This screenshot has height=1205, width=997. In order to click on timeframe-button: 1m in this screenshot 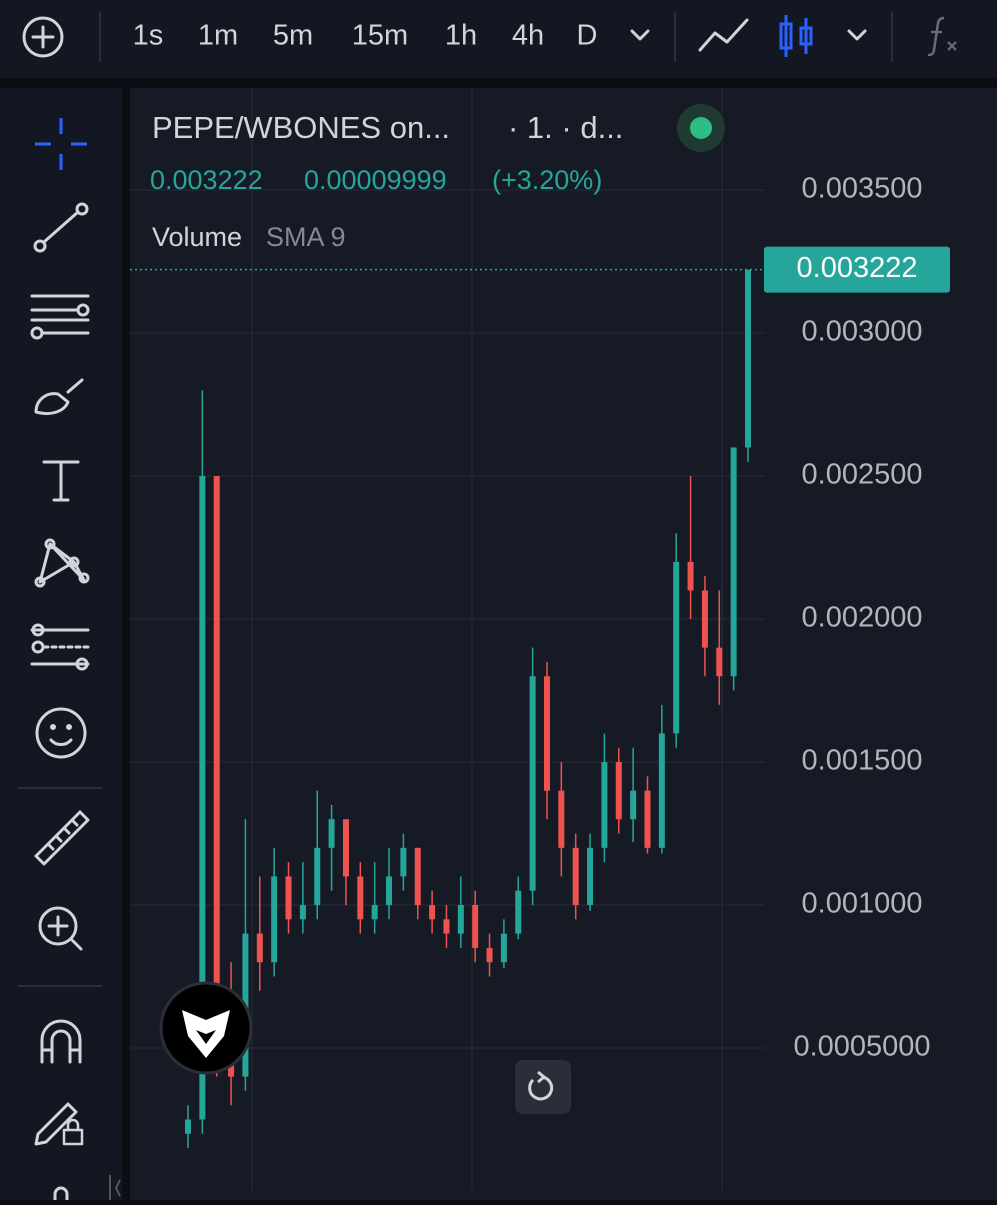, I will do `click(218, 36)`.